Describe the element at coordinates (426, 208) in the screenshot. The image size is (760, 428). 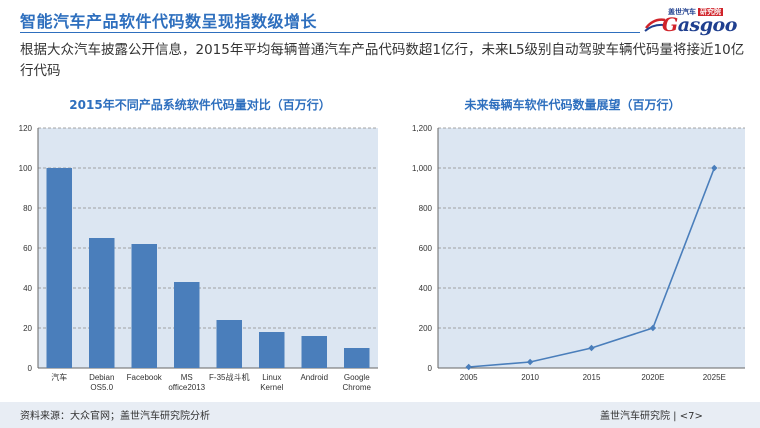
I see `line-y-tick-label: 800` at that location.